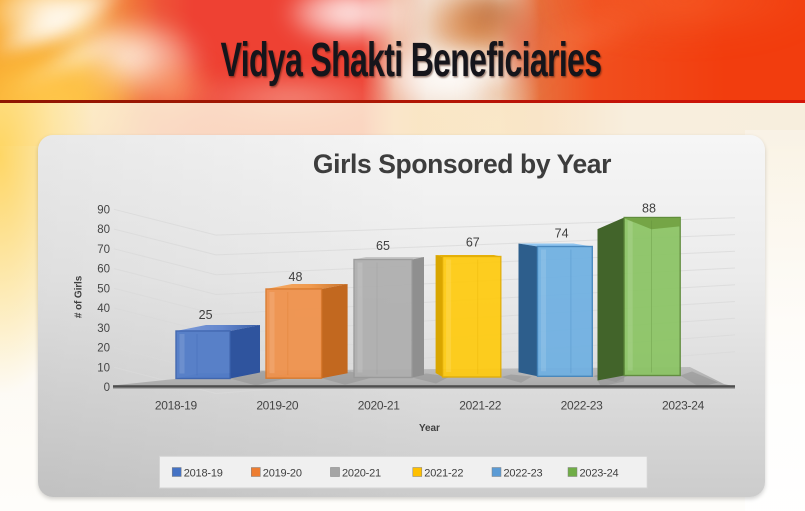  I want to click on svg-text: 0, so click(107, 388).